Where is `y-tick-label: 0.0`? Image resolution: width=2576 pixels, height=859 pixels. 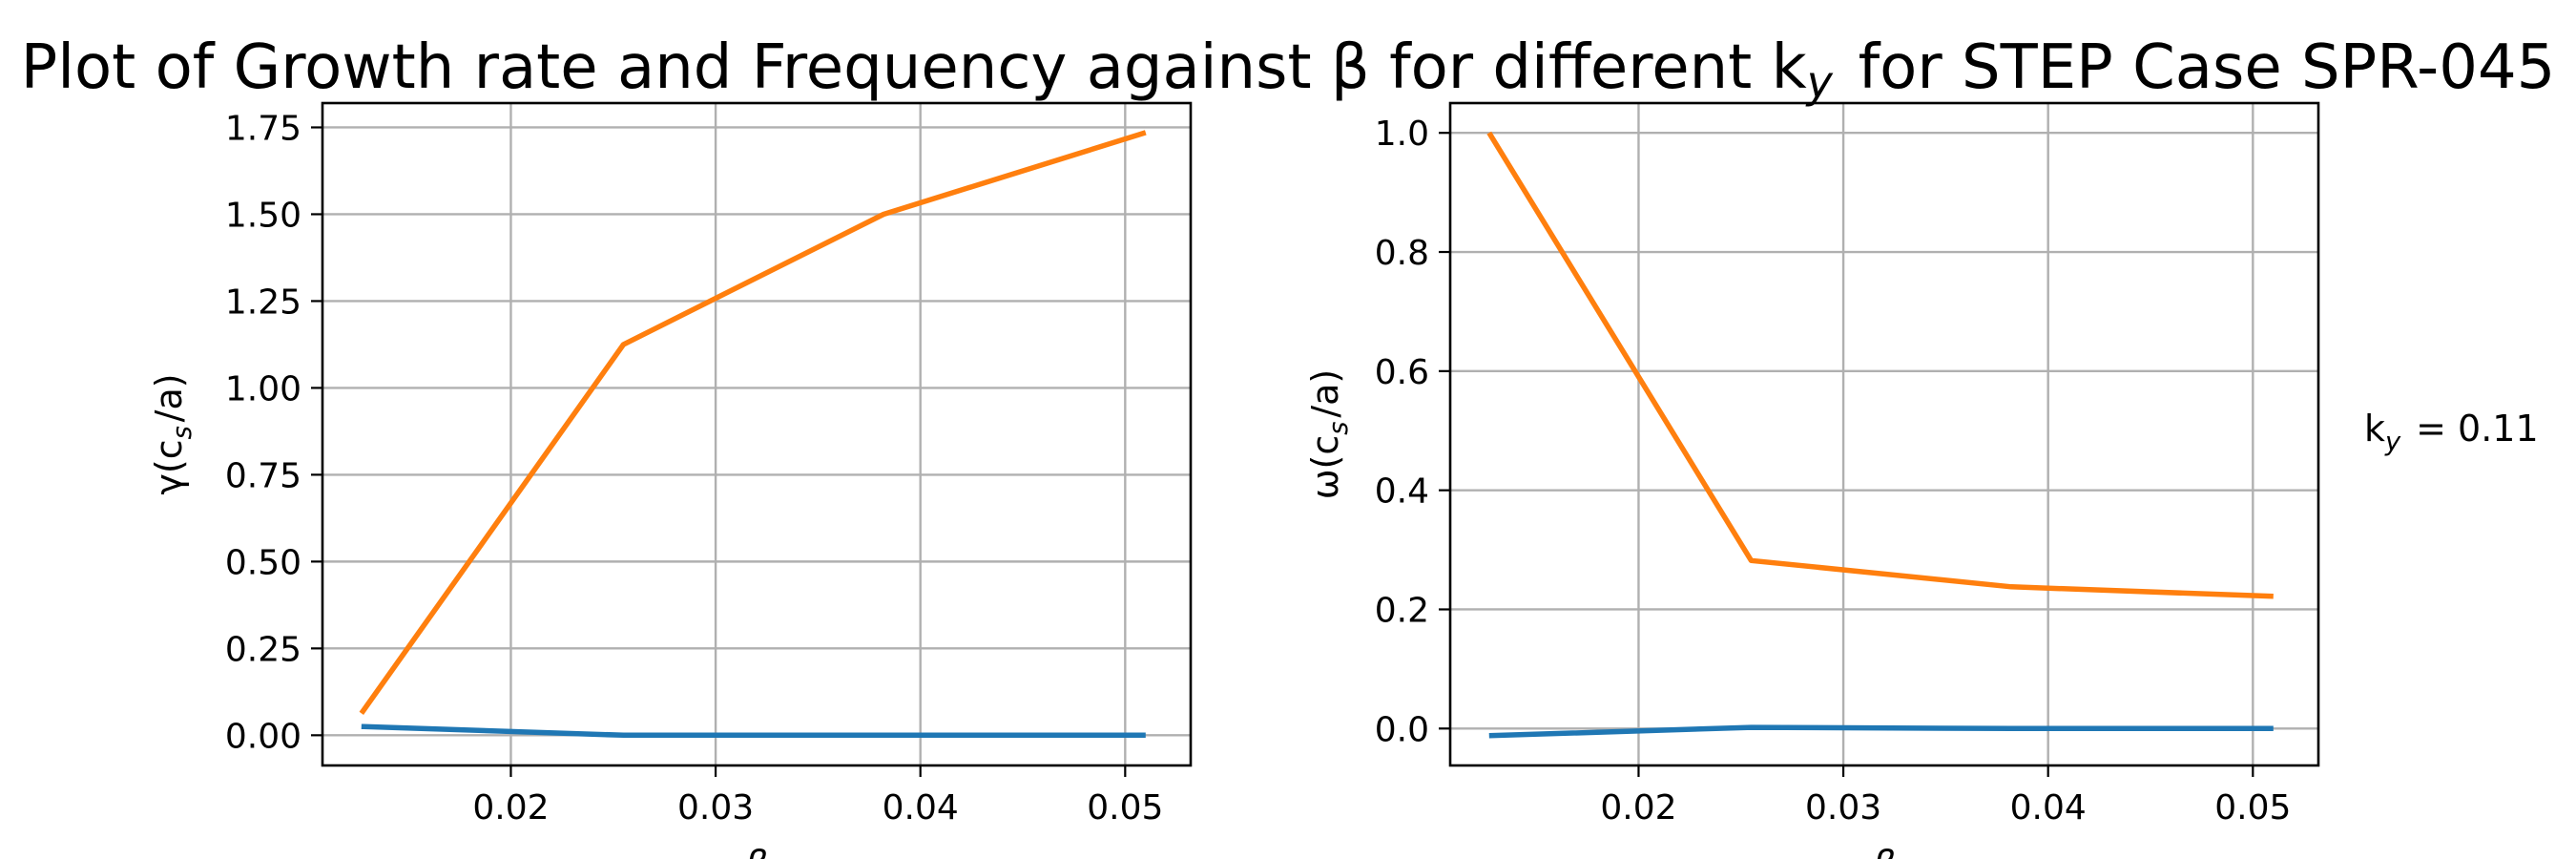
y-tick-label: 0.0 is located at coordinates (1402, 729).